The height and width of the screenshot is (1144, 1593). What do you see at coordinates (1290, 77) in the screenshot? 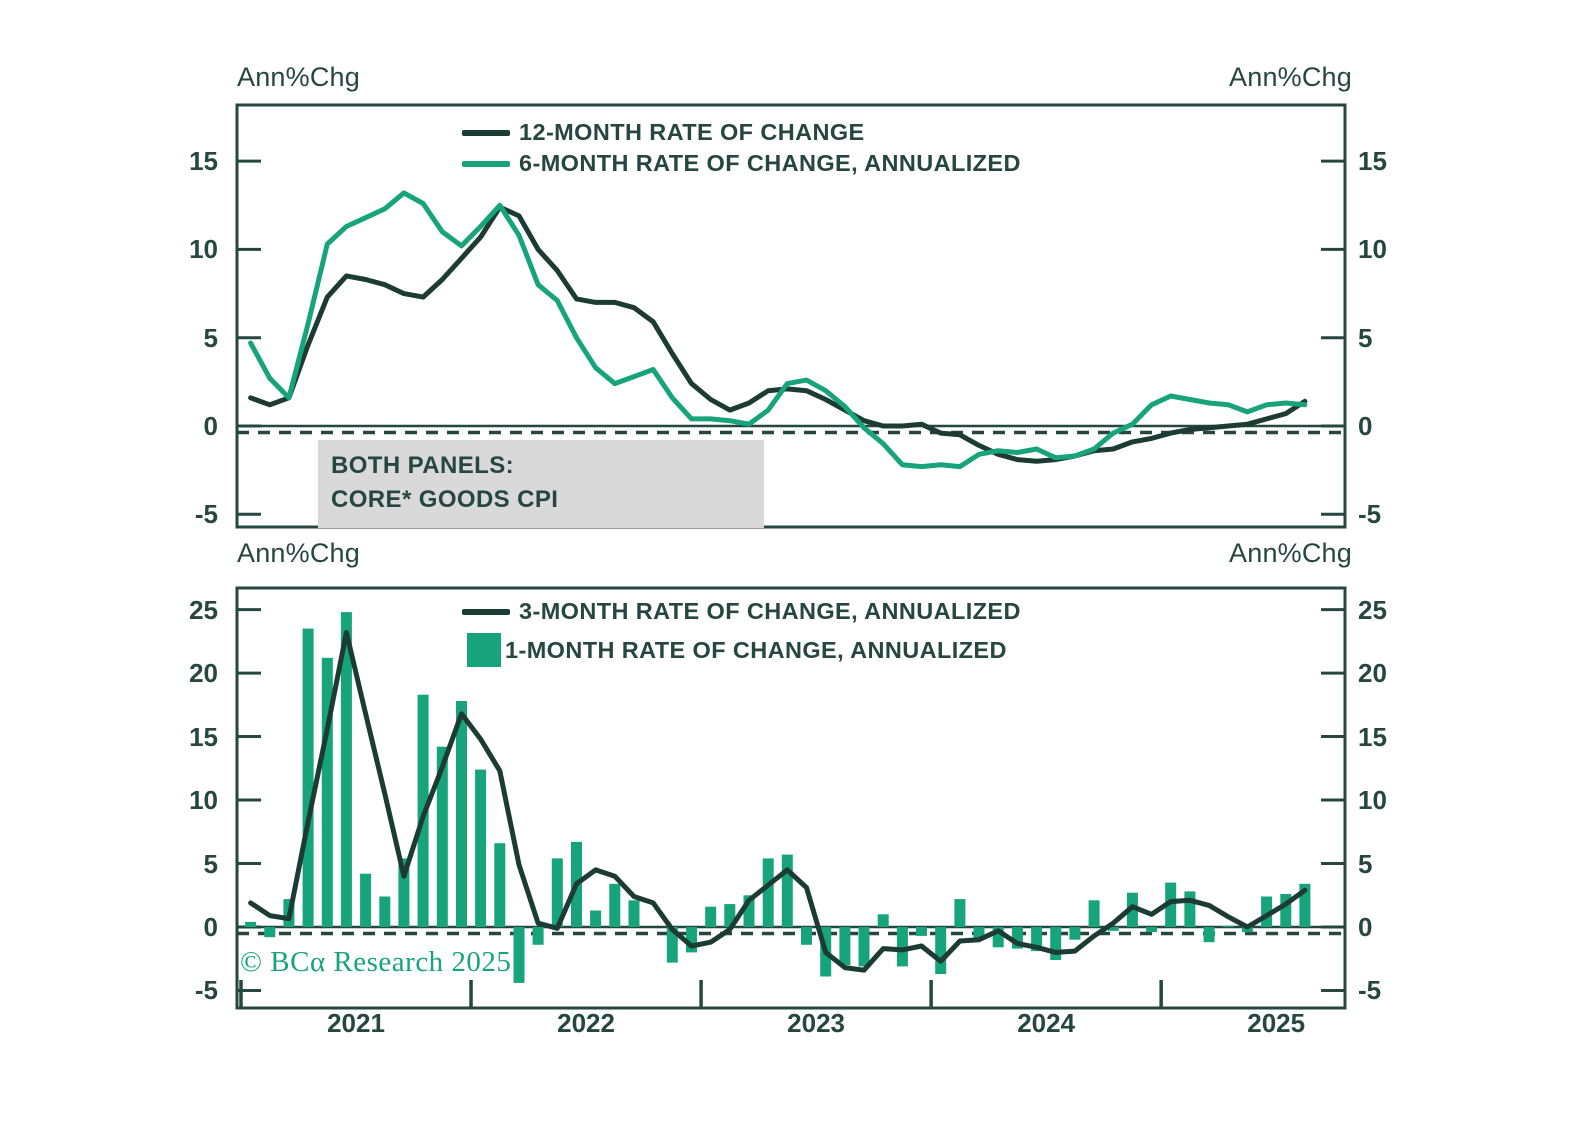
I see `top-panel-axis-unit-right: Ann%Chg` at bounding box center [1290, 77].